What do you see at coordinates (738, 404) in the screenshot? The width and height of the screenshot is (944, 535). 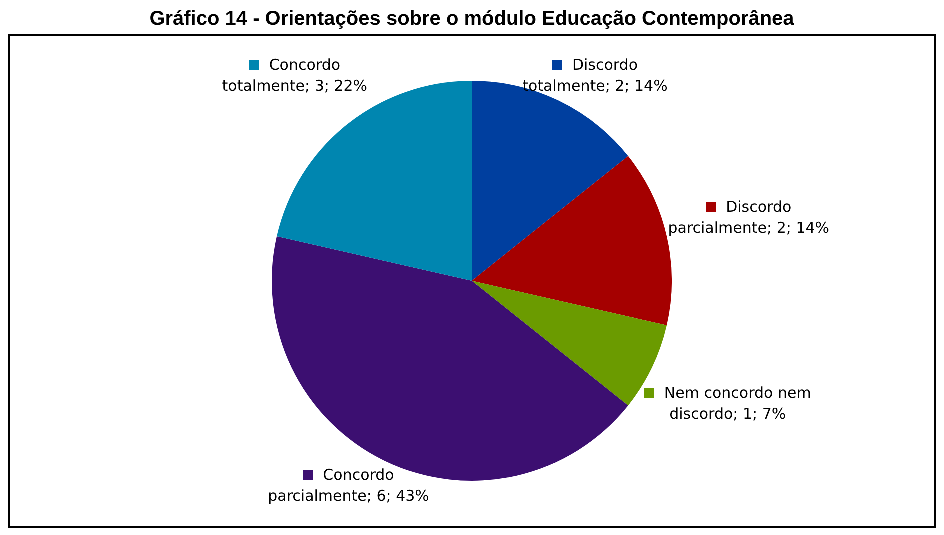 I see `legend-label: Nem concordo nem discordo; 1; 7%` at bounding box center [738, 404].